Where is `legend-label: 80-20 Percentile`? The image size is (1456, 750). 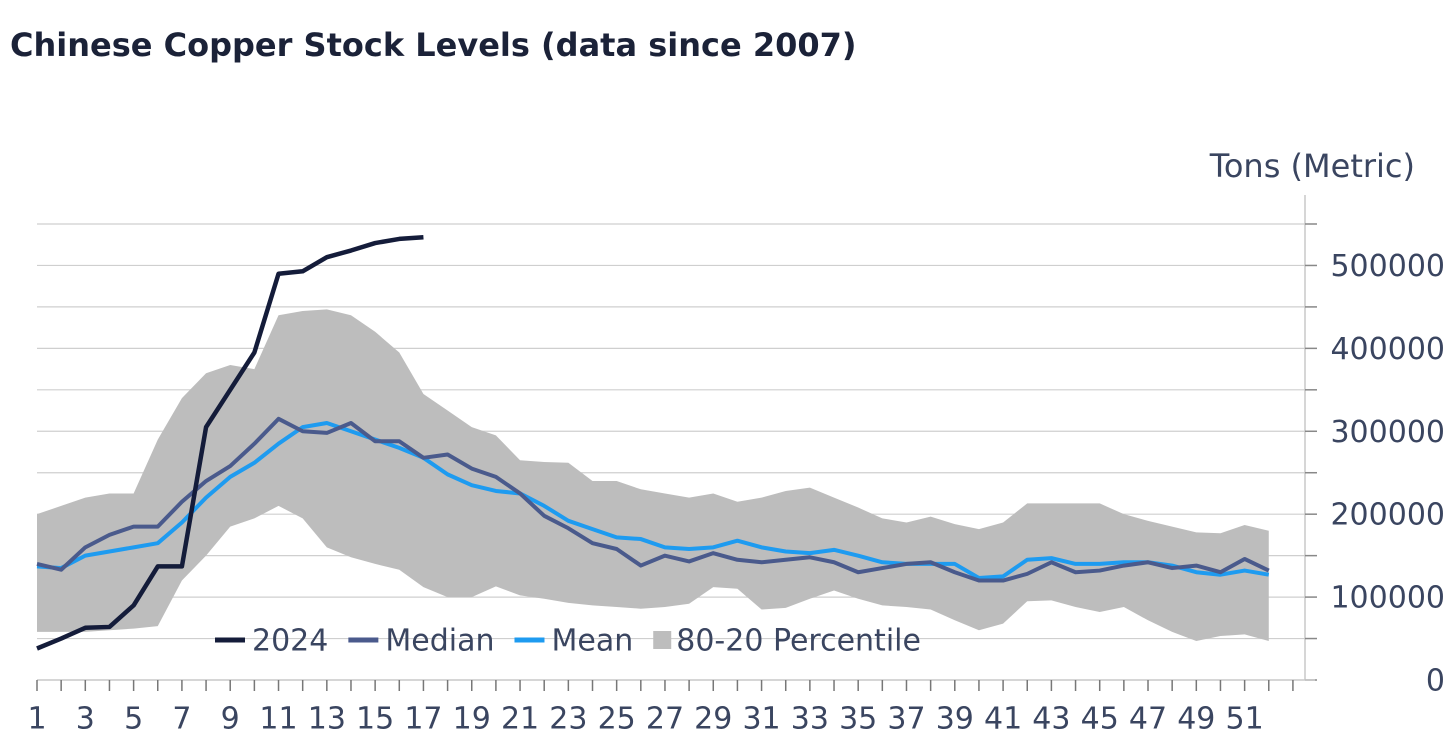 legend-label: 80-20 Percentile is located at coordinates (798, 641).